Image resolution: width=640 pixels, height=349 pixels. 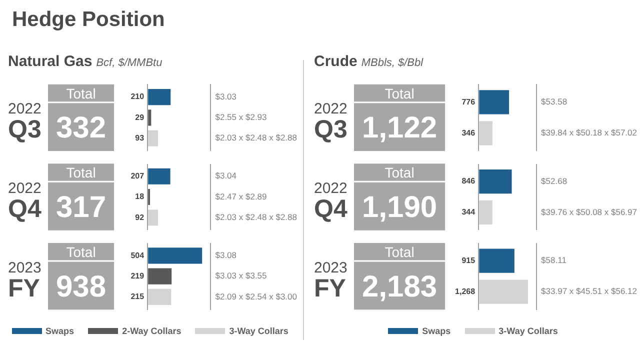 What do you see at coordinates (50, 61) in the screenshot?
I see `chart-title: Natural Gas` at bounding box center [50, 61].